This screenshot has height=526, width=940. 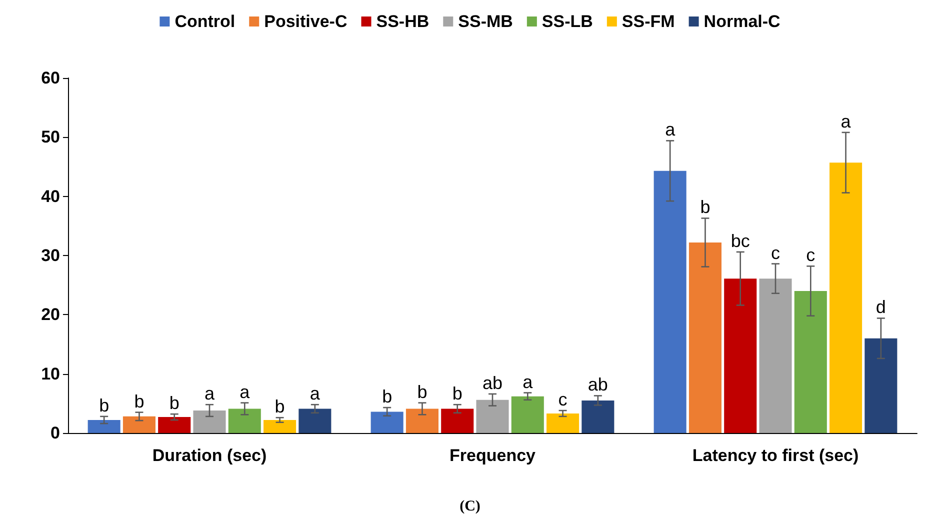 What do you see at coordinates (50, 255) in the screenshot?
I see `y-tick-label: 30` at bounding box center [50, 255].